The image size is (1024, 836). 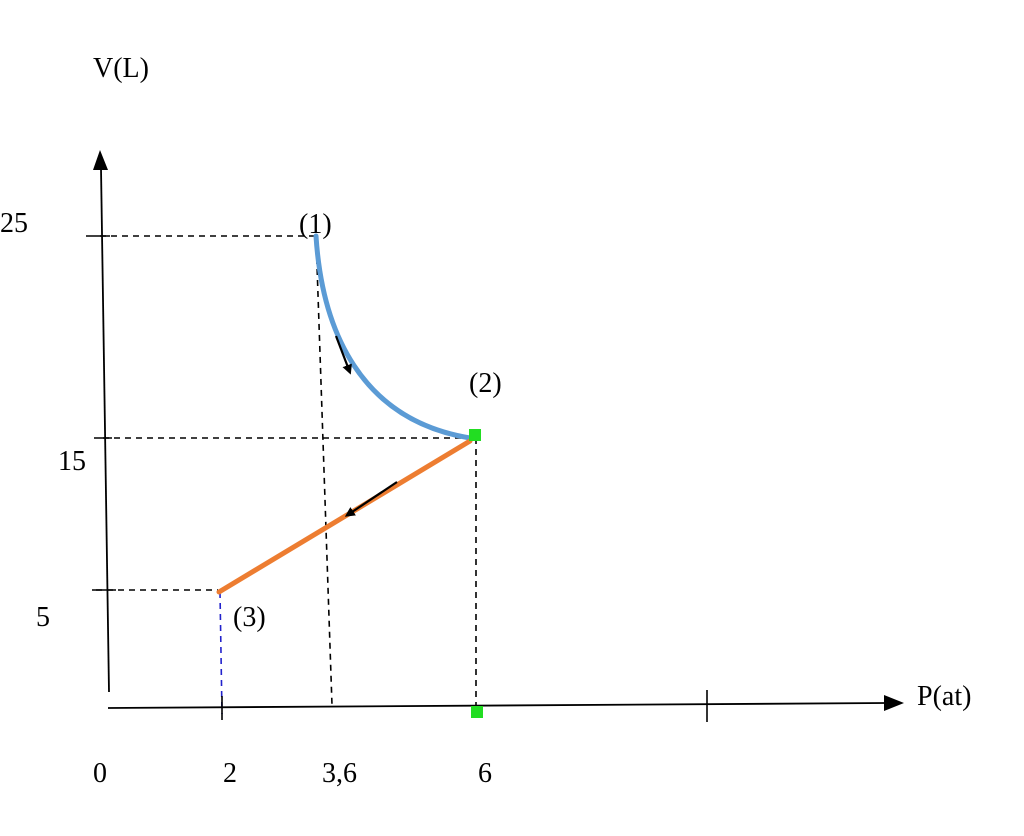 I want to click on process-1-2-curve, so click(x=393, y=337).